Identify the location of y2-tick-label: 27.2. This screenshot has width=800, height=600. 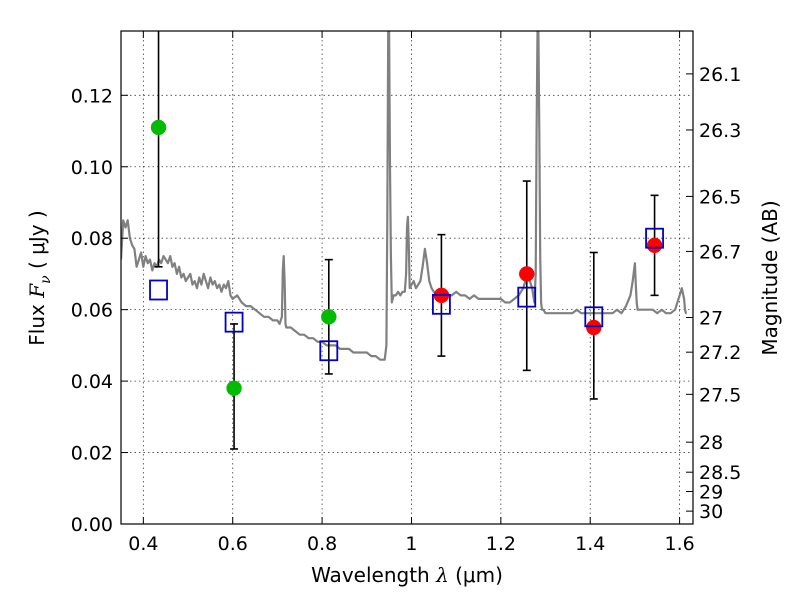
(720, 353).